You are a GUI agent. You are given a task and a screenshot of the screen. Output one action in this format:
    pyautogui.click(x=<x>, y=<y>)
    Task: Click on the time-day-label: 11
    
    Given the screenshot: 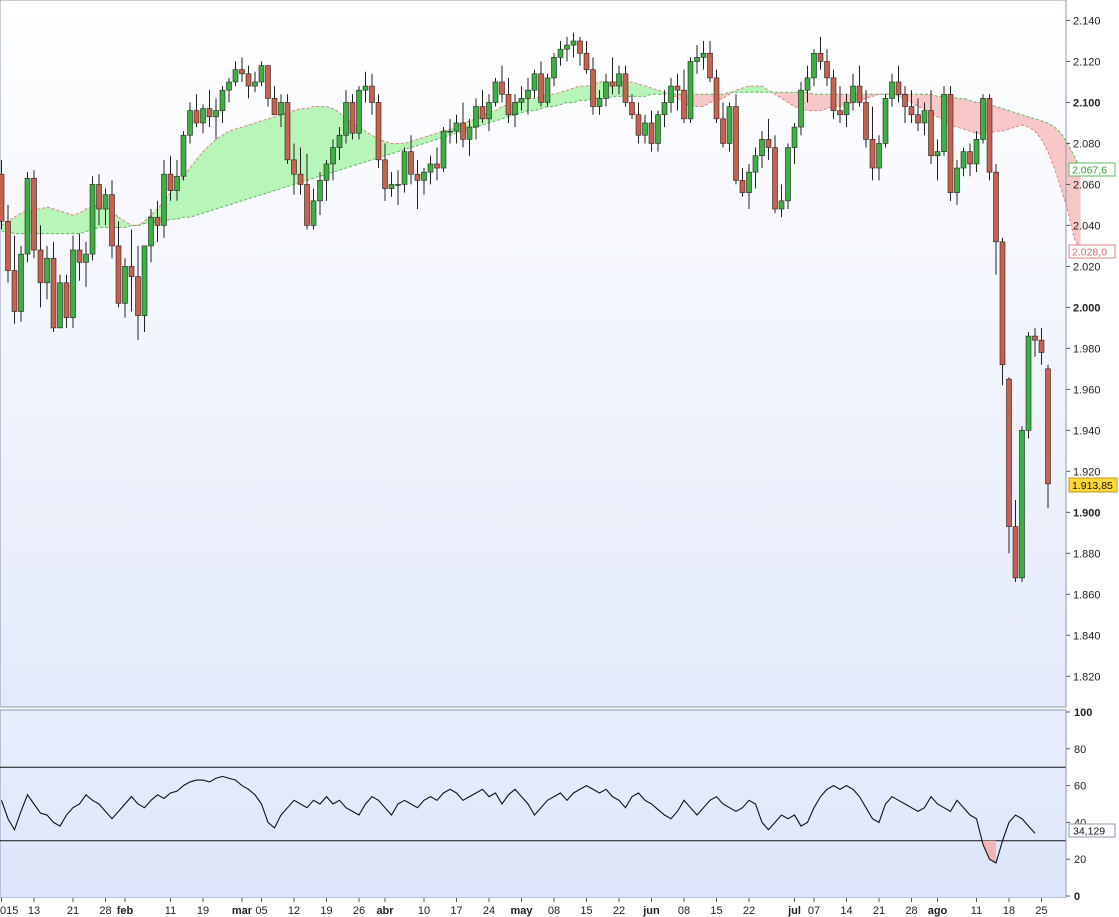 What is the action you would take?
    pyautogui.click(x=170, y=911)
    